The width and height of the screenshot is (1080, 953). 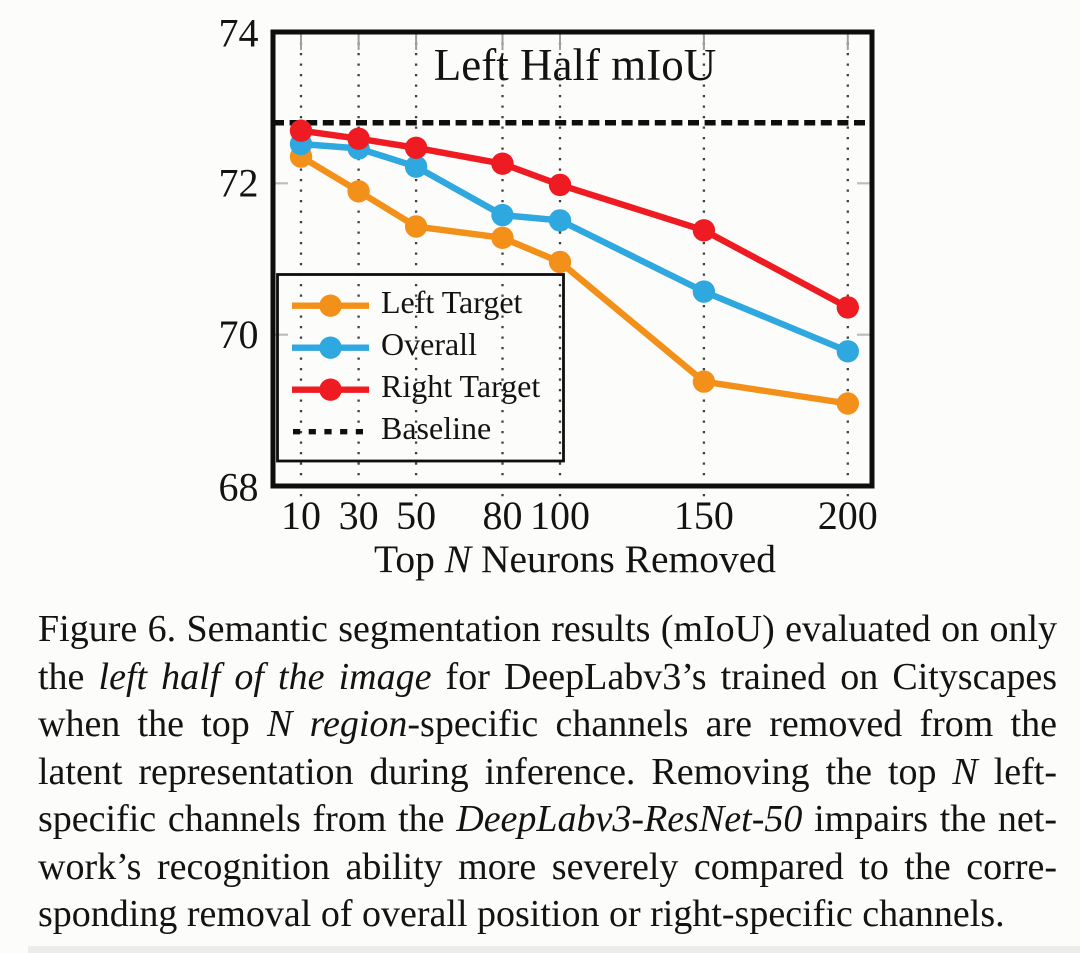 I want to click on svg-text: 74, so click(x=239, y=33).